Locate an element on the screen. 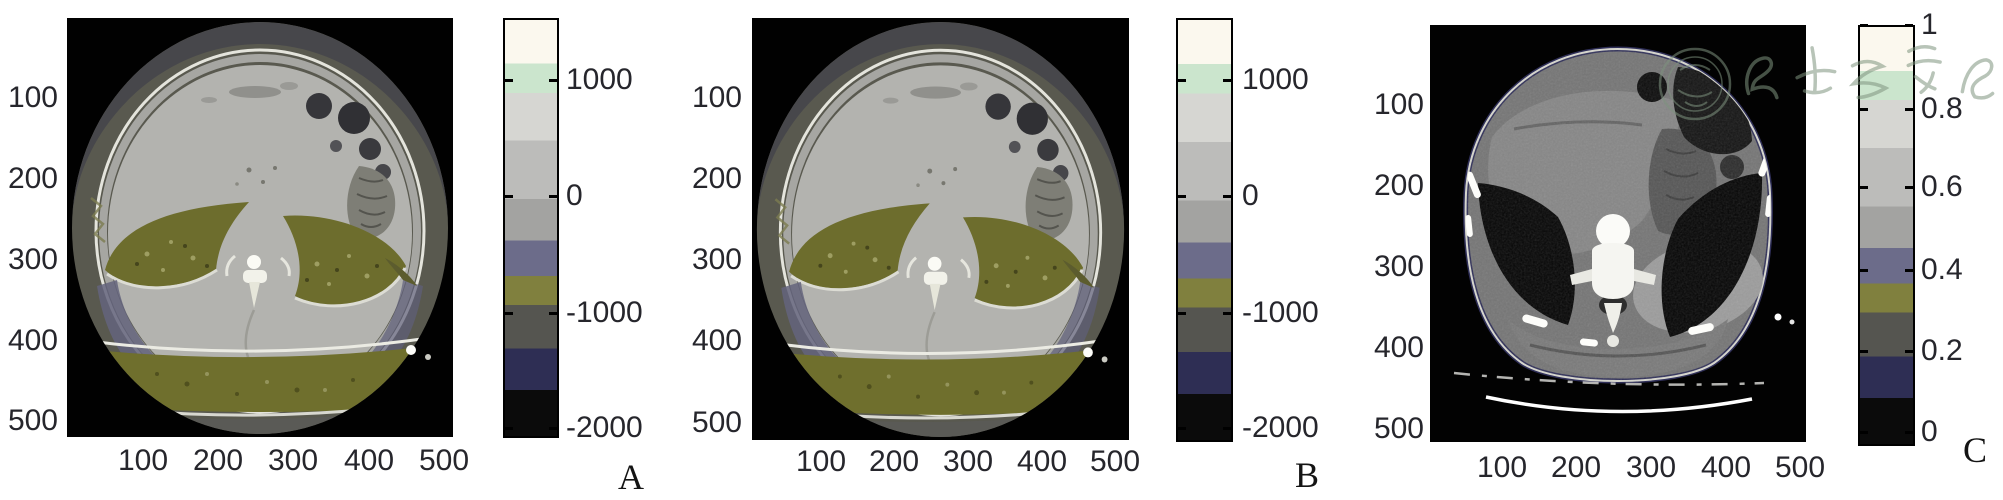  aorta-contrast is located at coordinates (1613, 231).